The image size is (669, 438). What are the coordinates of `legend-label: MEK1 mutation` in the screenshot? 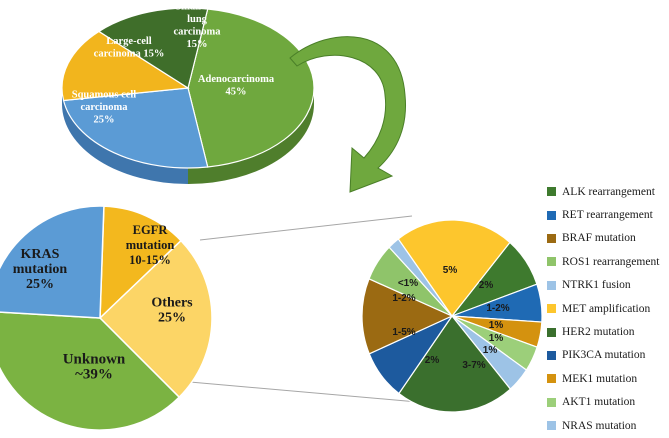 It's located at (600, 378).